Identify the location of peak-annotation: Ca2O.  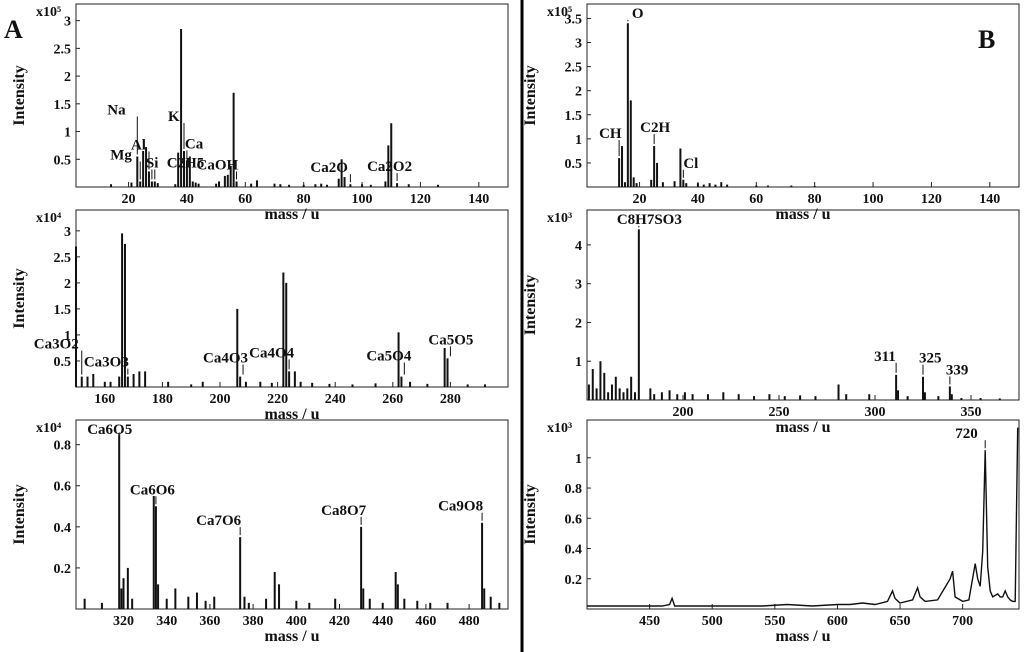
(329, 168).